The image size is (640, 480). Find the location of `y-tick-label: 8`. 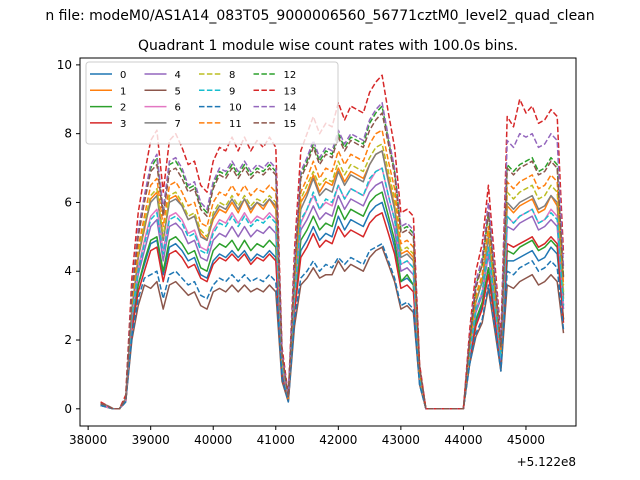

y-tick-label: 8 is located at coordinates (68, 134).